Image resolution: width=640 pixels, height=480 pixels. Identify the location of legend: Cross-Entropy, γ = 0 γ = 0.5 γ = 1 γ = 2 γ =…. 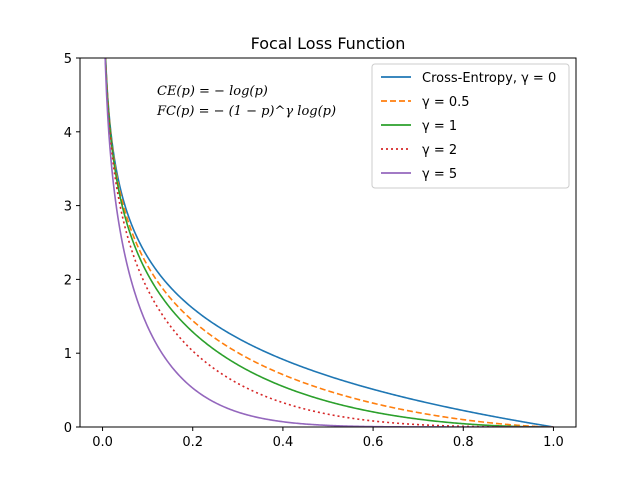
(470, 126).